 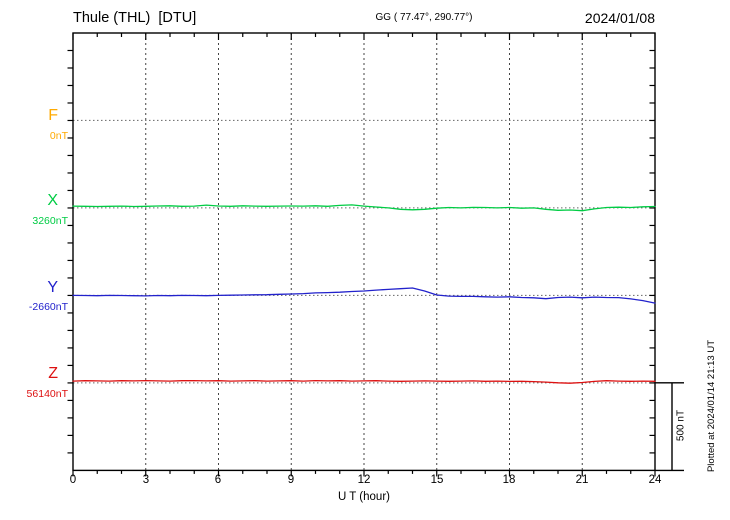 What do you see at coordinates (135, 18) in the screenshot?
I see `station-title: Thule (THL) [DTU]` at bounding box center [135, 18].